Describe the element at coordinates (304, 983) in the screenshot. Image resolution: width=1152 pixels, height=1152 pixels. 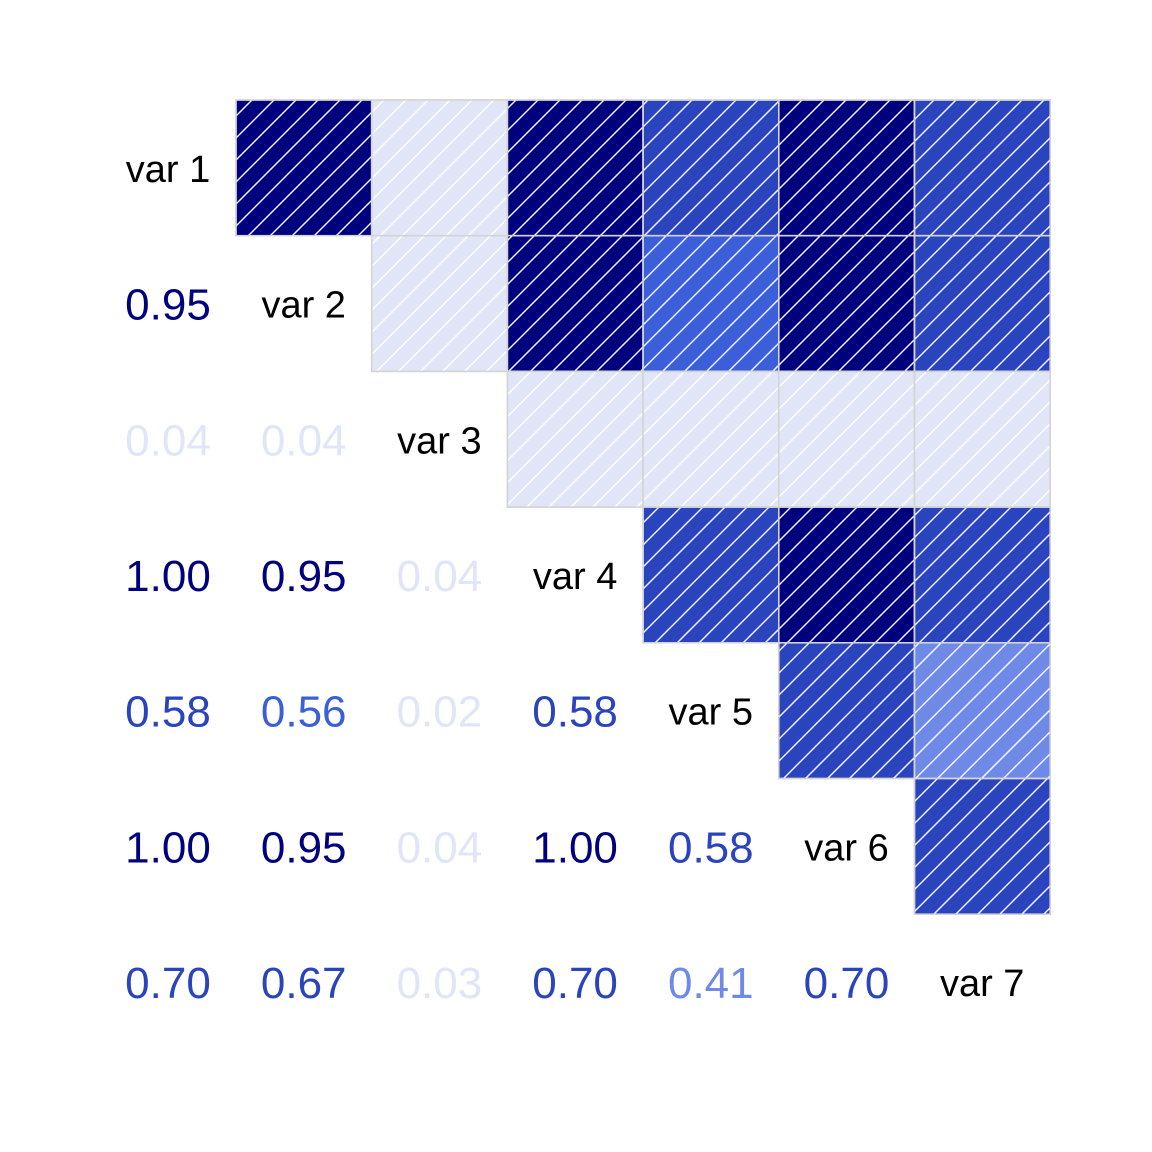
I see `correlation-value-label: 0.67` at that location.